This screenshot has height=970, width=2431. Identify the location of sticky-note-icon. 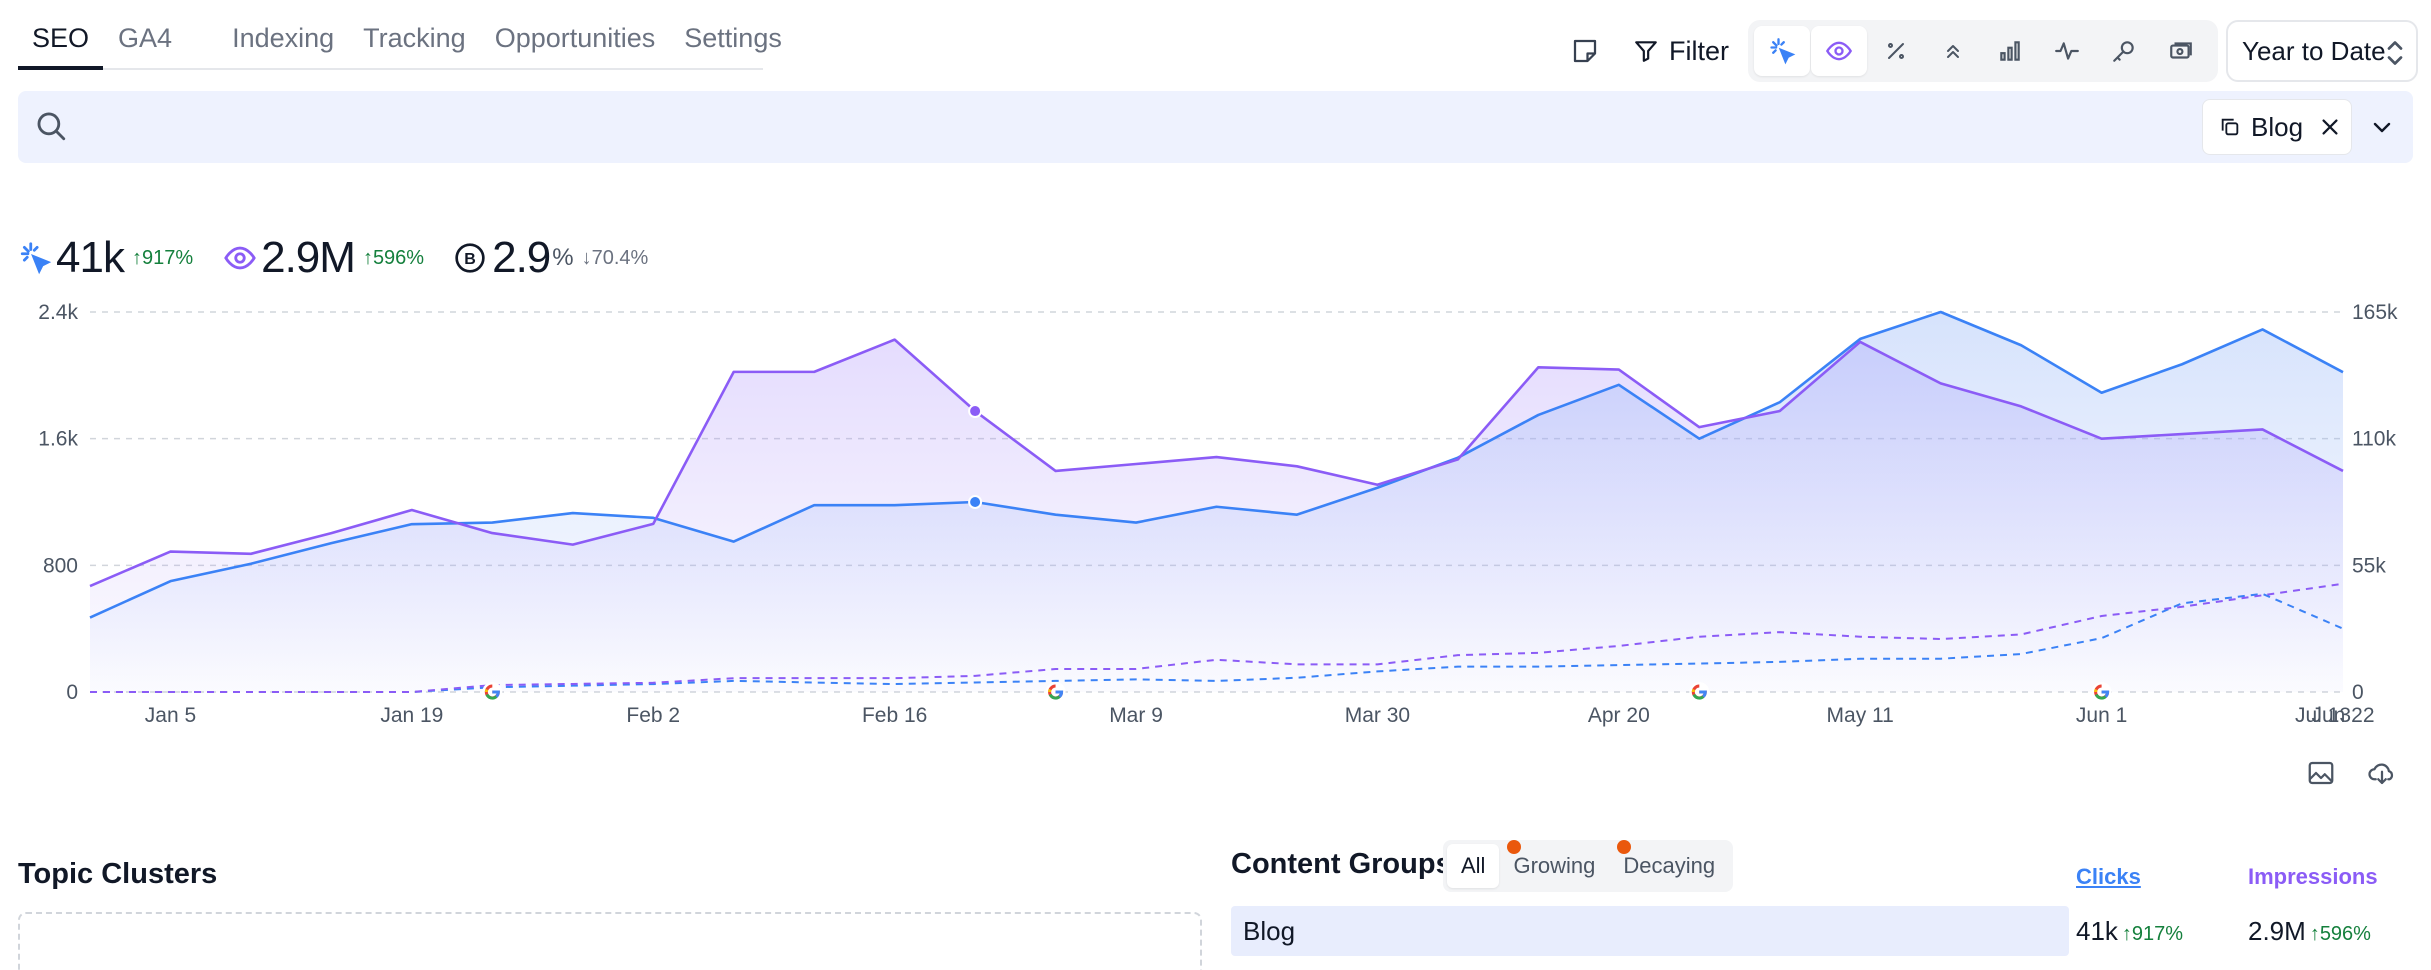
(1585, 51).